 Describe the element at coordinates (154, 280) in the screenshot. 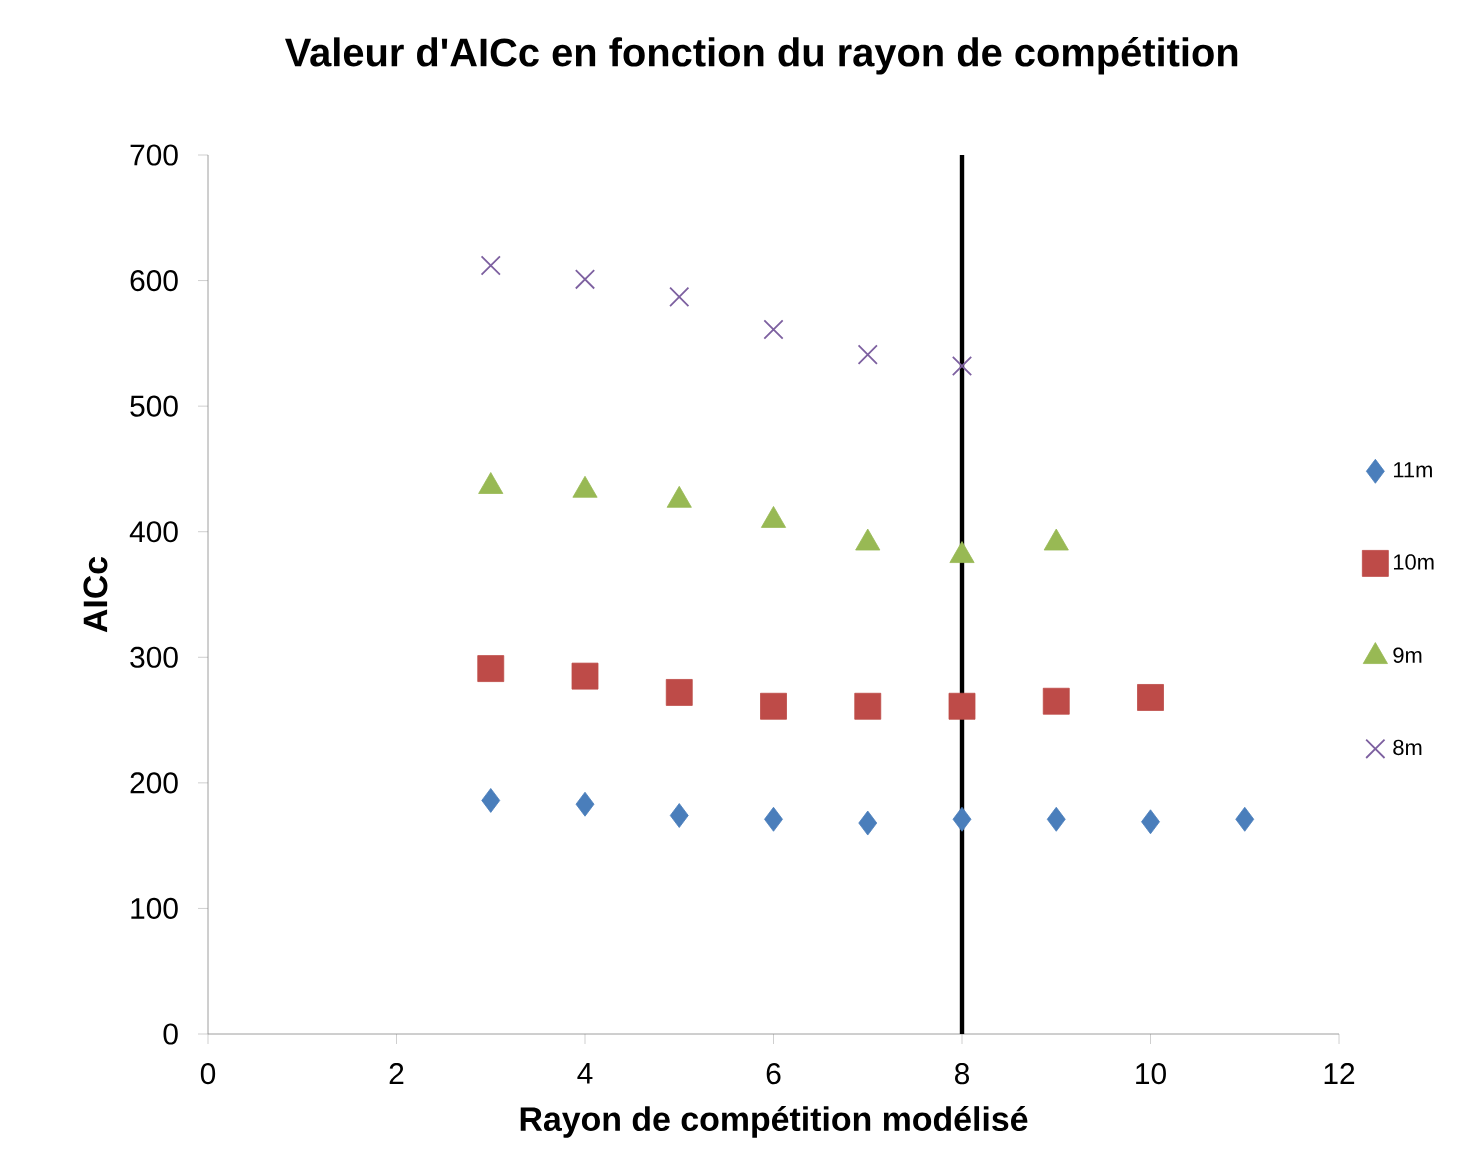

I see `y-tick-label: 600` at that location.